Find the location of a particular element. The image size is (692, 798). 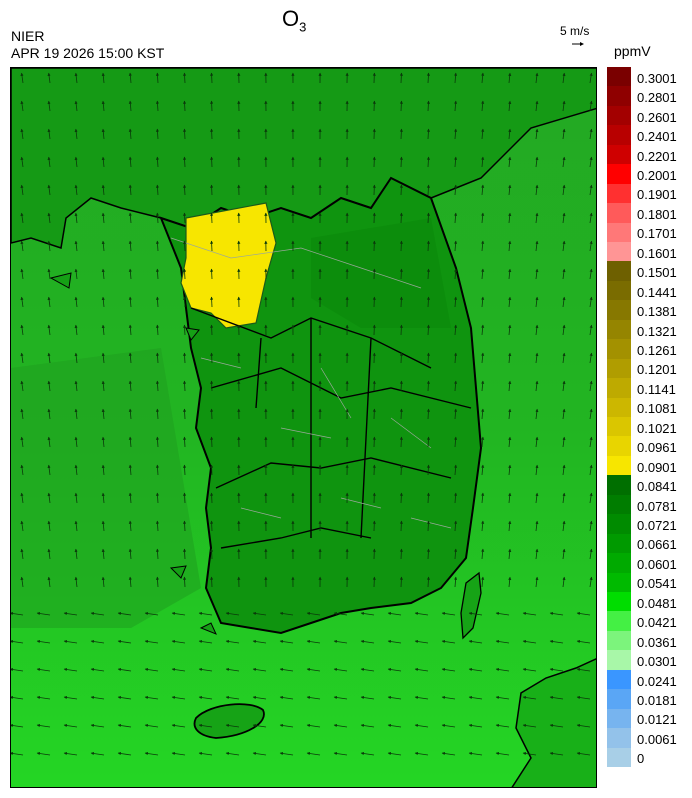

colorbar-tick-label: 0.1081 is located at coordinates (657, 409).